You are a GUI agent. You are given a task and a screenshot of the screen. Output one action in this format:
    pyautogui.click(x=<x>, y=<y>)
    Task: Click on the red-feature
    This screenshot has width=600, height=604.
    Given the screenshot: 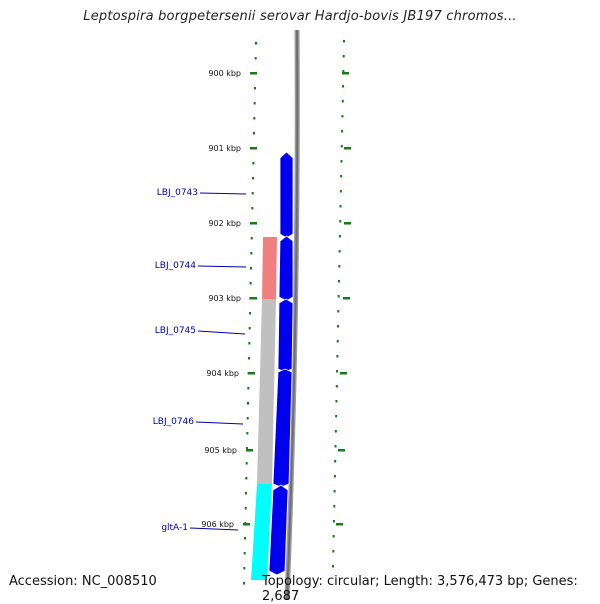 What is the action you would take?
    pyautogui.click(x=269, y=268)
    